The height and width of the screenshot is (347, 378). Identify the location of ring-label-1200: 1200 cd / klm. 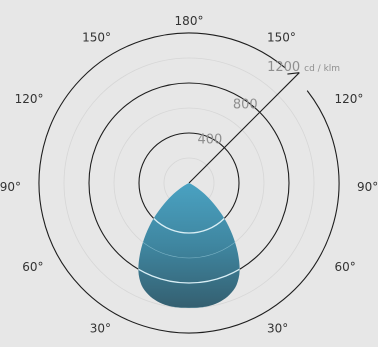
(303, 67).